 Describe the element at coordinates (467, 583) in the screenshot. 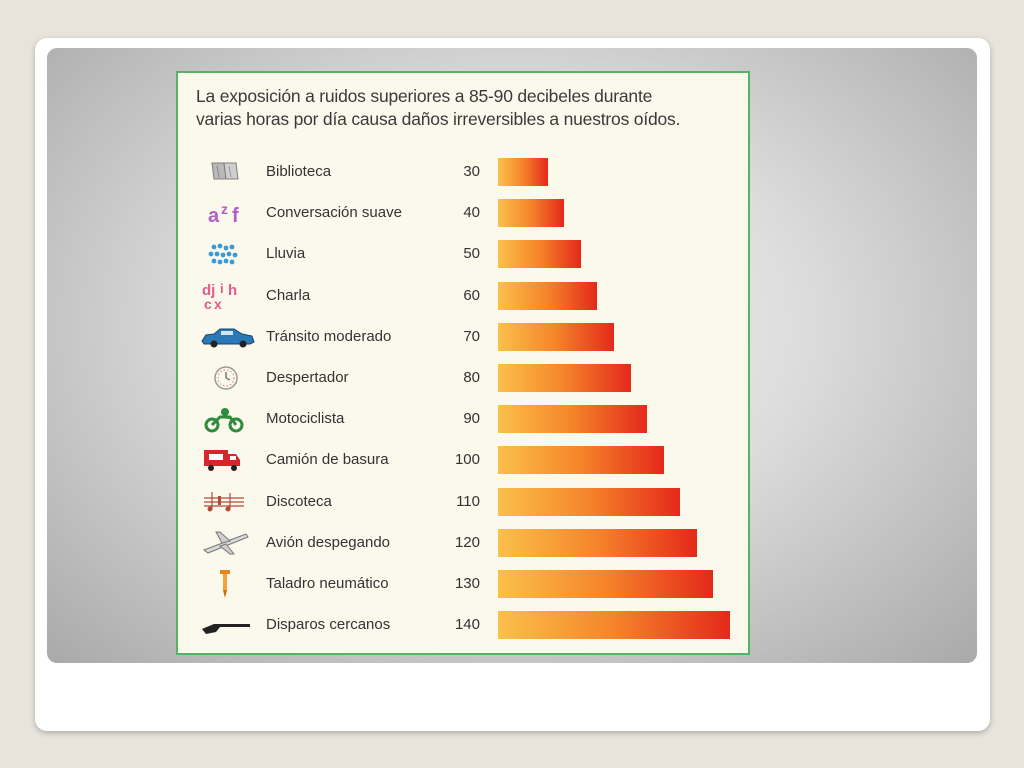

I see `data-value-label: 130` at that location.